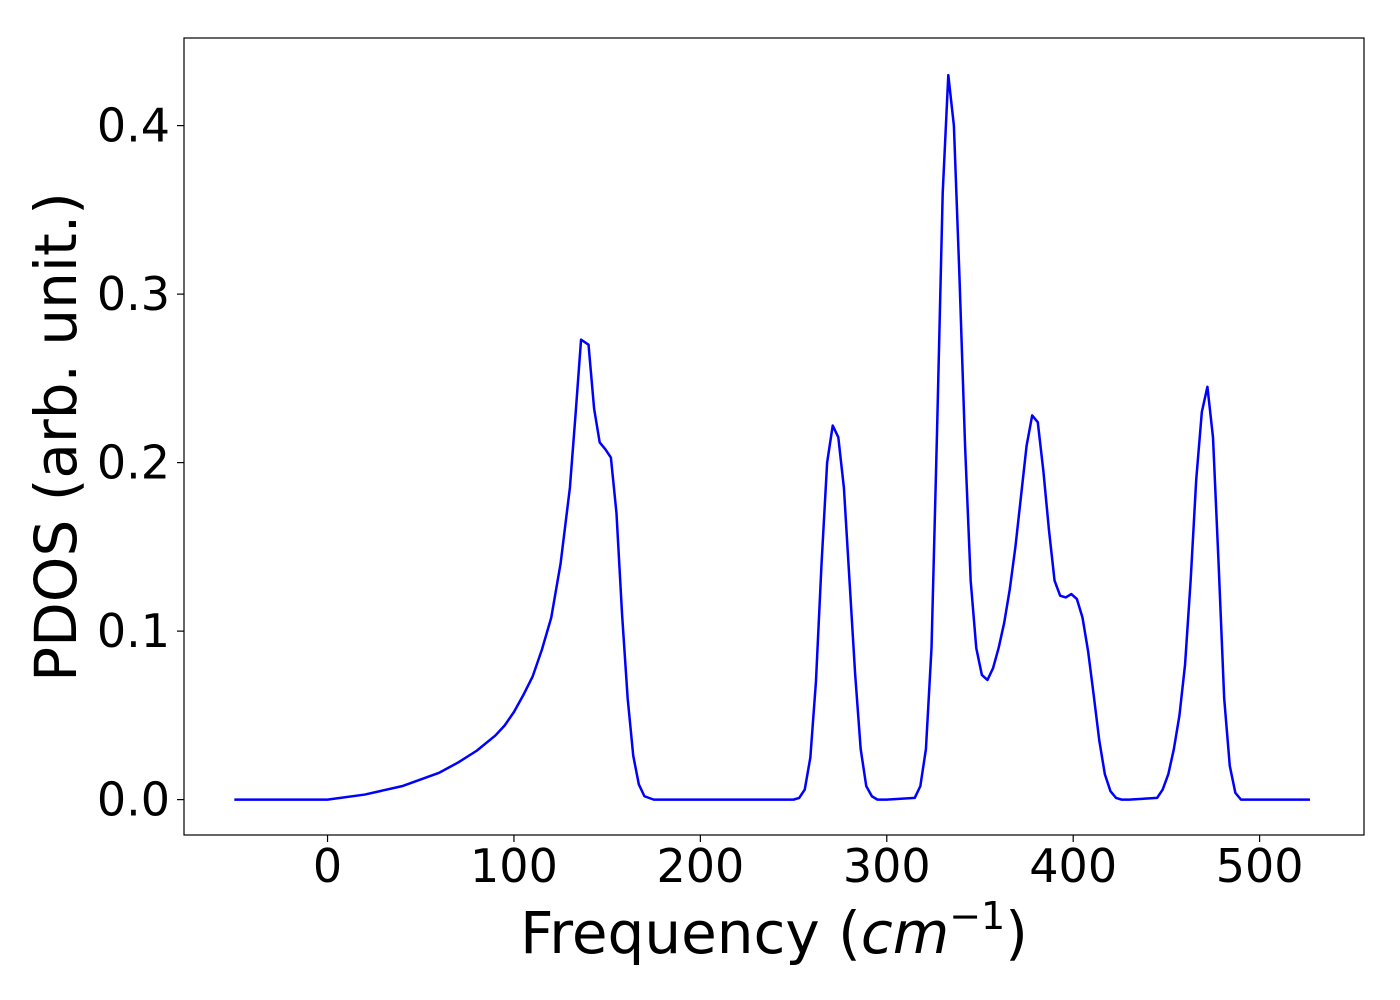  I want to click on y-tick-label: 0.3, so click(133, 294).